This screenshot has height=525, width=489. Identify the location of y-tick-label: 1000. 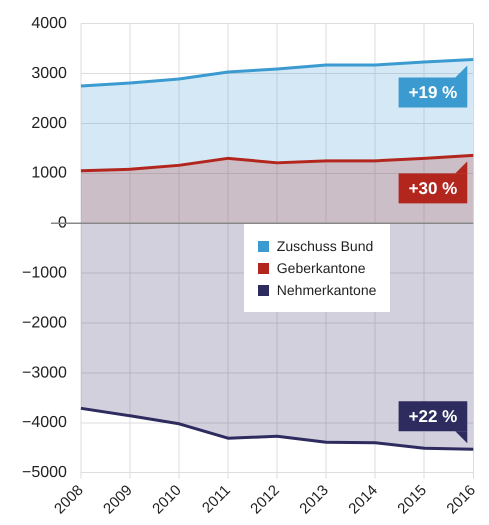
(49, 173).